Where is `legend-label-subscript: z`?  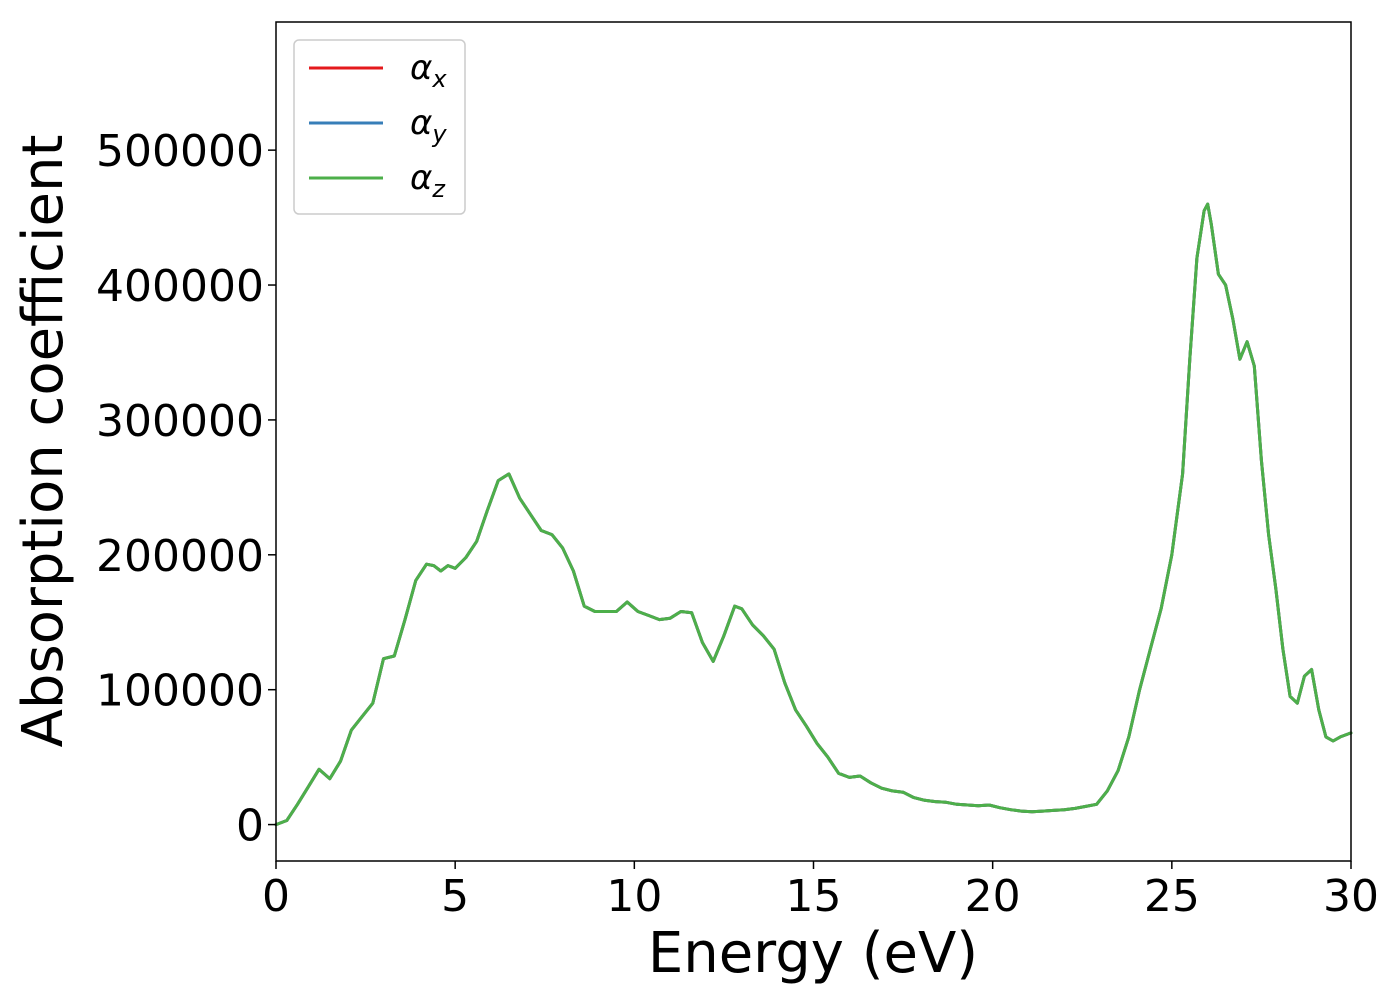 legend-label-subscript: z is located at coordinates (438, 189).